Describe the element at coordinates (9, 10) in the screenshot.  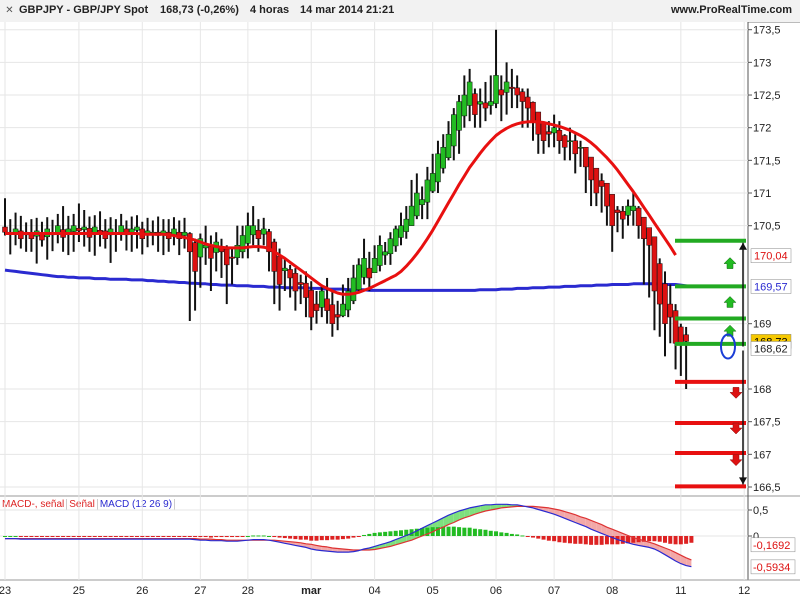
I see `close-icon: ✕` at that location.